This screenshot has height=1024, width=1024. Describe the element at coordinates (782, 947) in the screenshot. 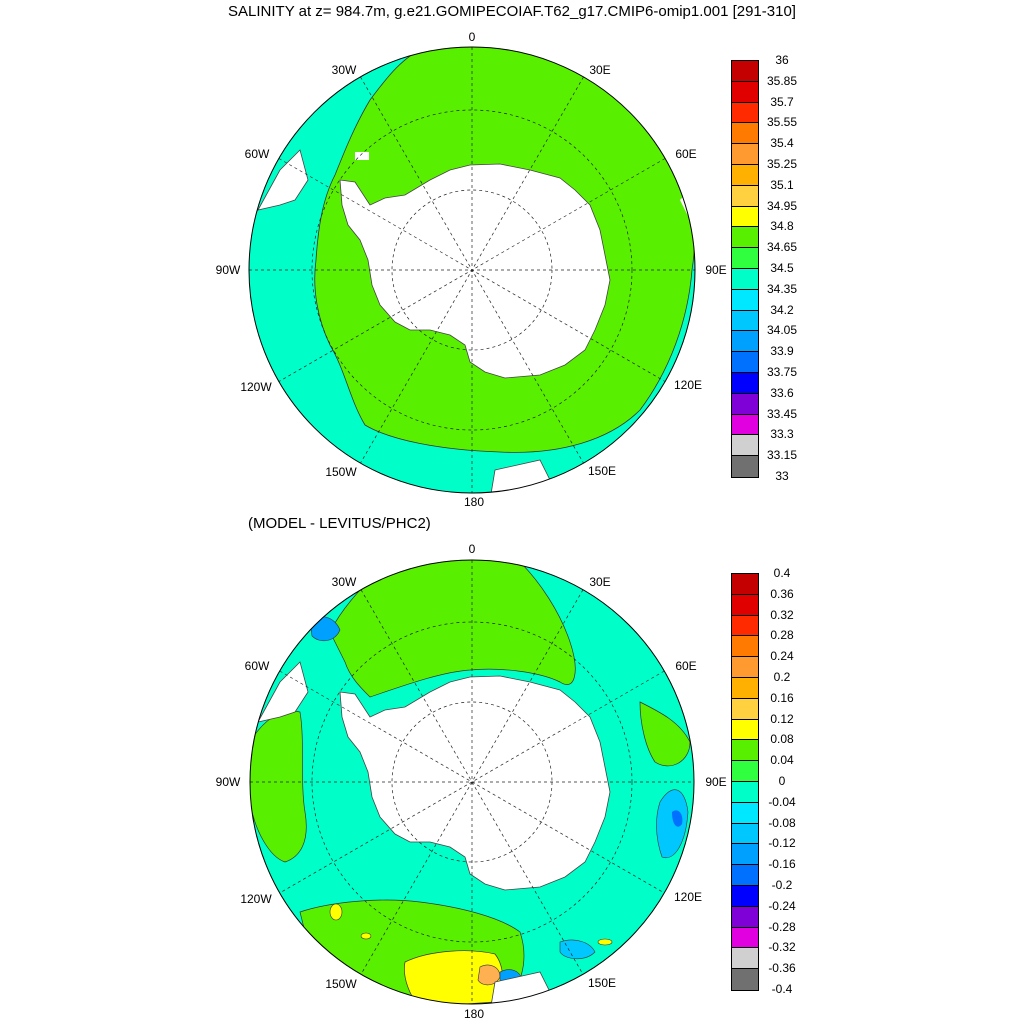

I see `difference-colorbar-label: -0.32` at that location.